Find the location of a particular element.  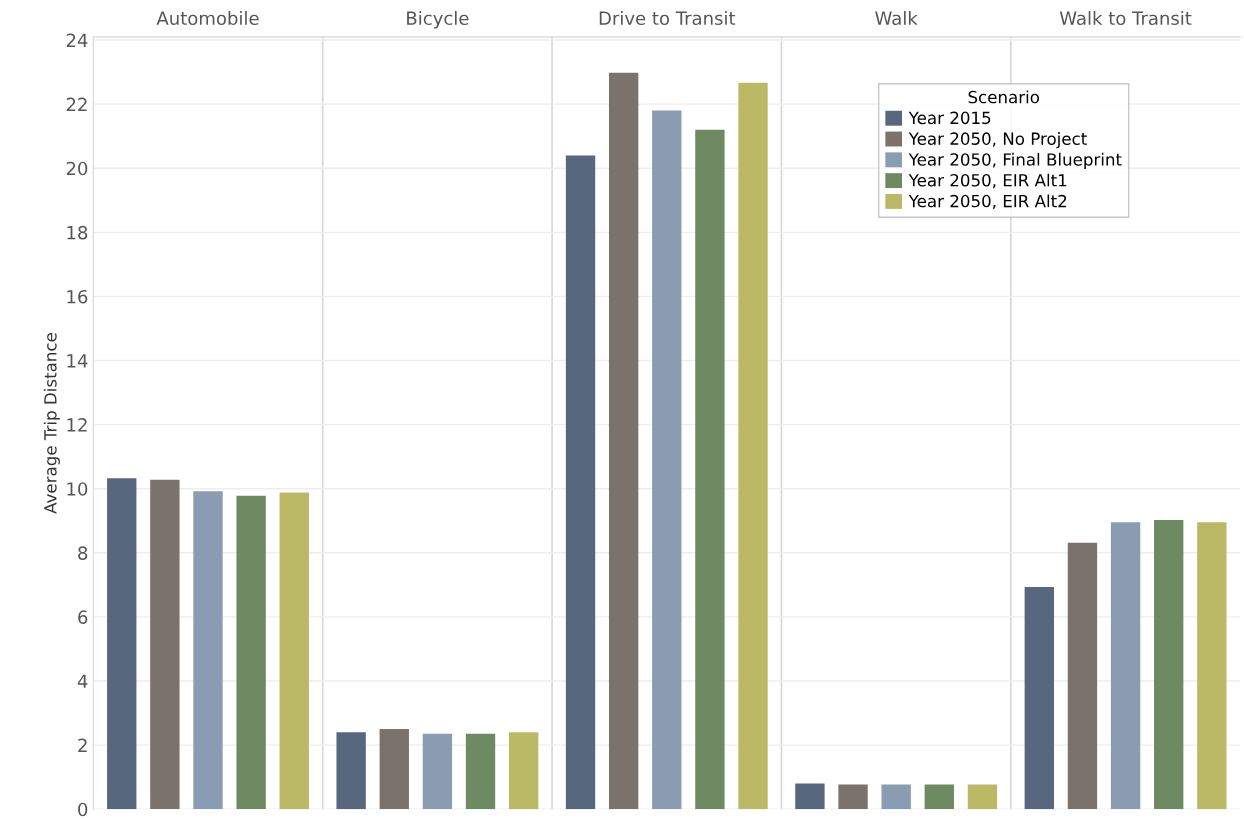

y-tick-label: 6 is located at coordinates (83, 617).